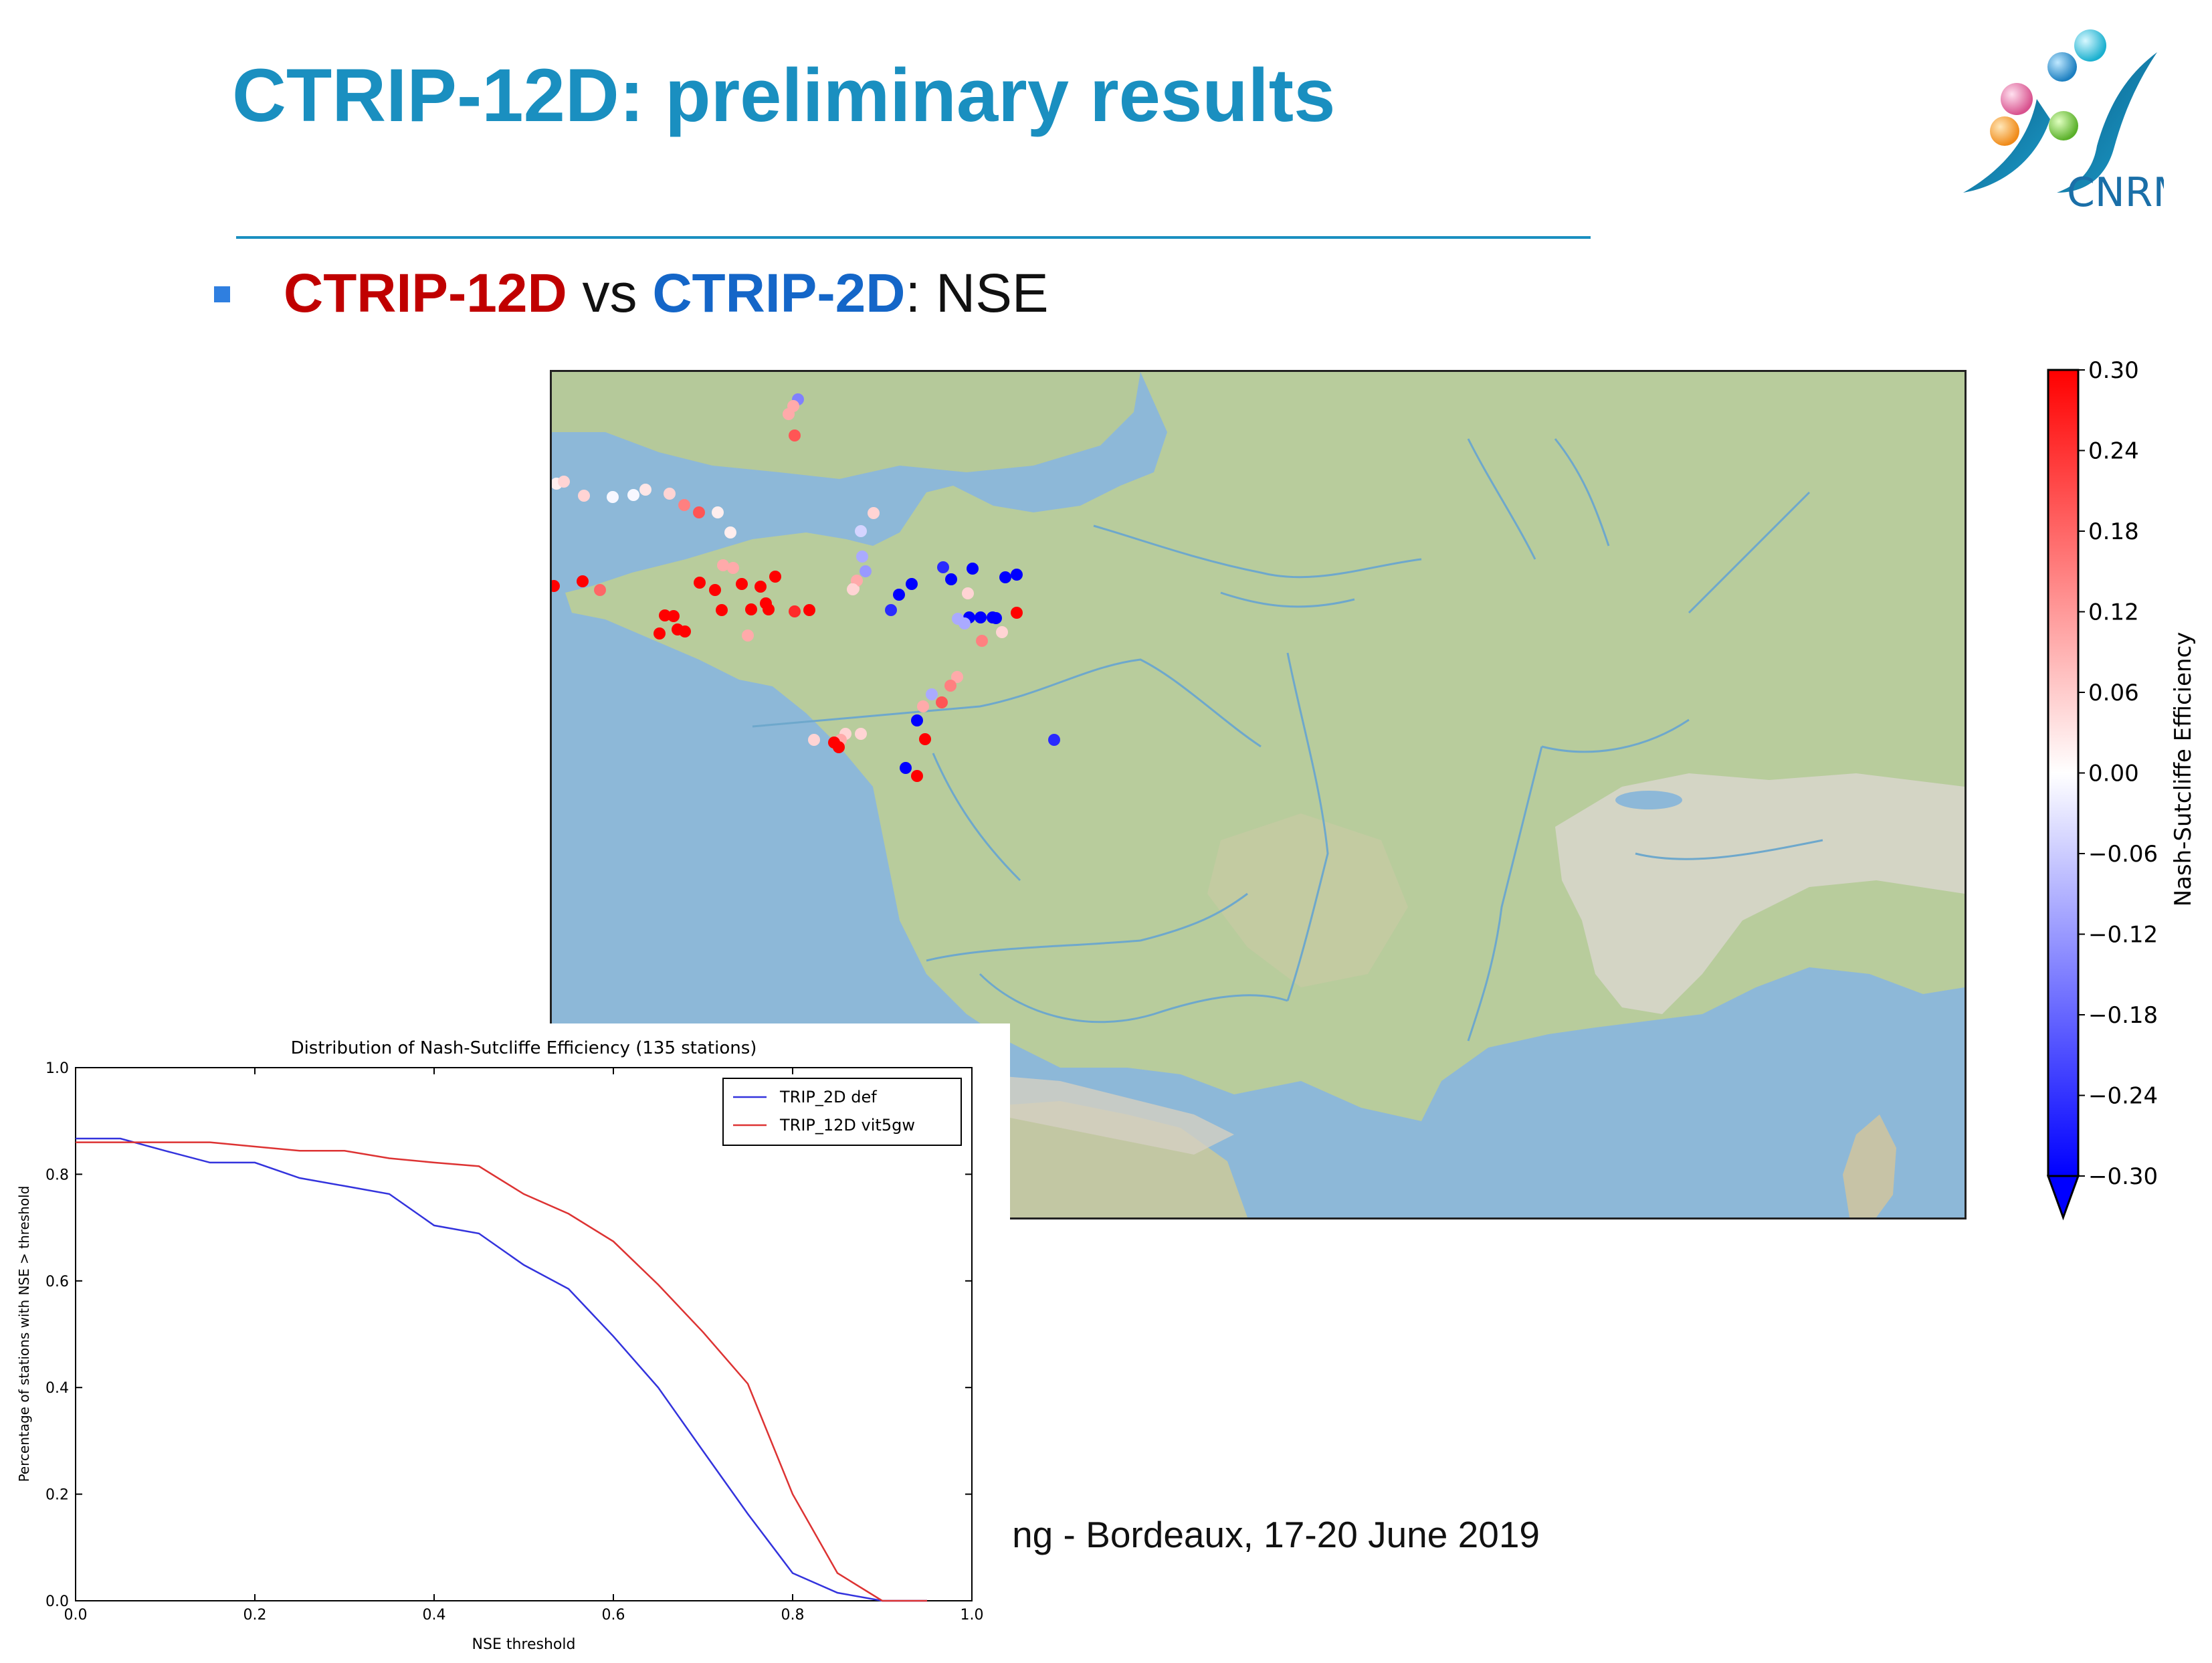 Image resolution: width=2212 pixels, height=1663 pixels. I want to click on massif-central-relief, so click(1307, 900).